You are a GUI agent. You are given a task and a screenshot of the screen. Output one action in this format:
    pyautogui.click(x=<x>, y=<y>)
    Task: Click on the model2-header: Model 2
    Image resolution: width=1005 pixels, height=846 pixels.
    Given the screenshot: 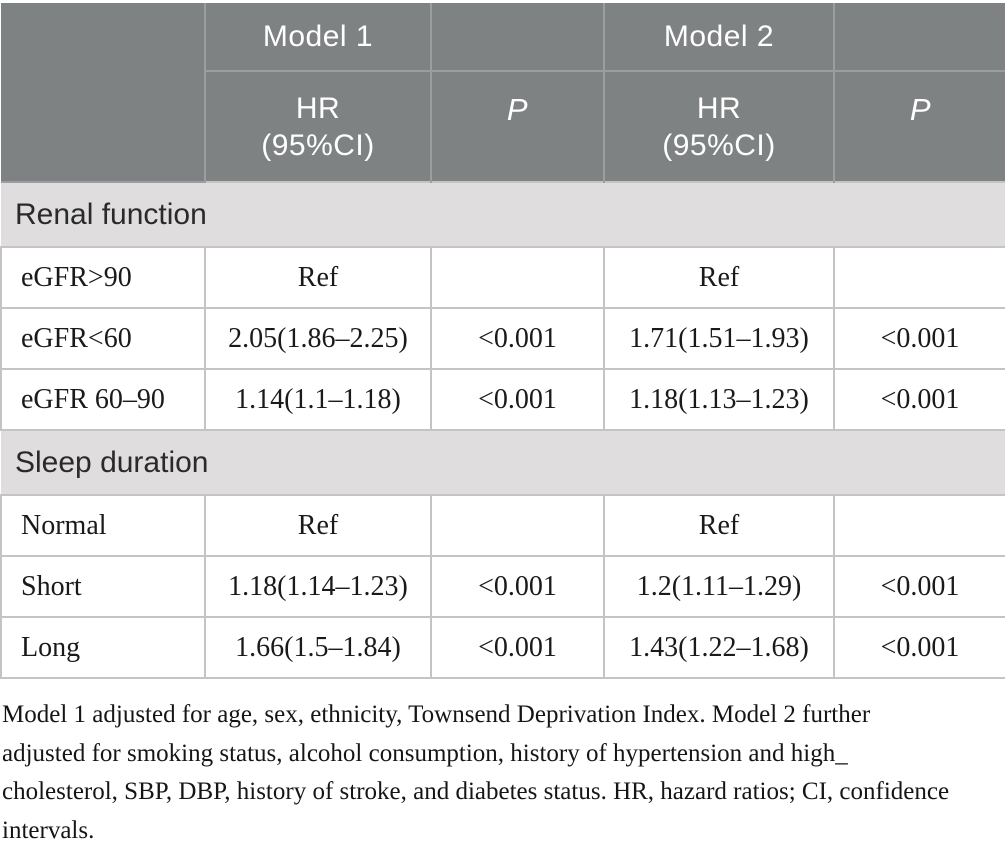 What is the action you would take?
    pyautogui.click(x=719, y=37)
    